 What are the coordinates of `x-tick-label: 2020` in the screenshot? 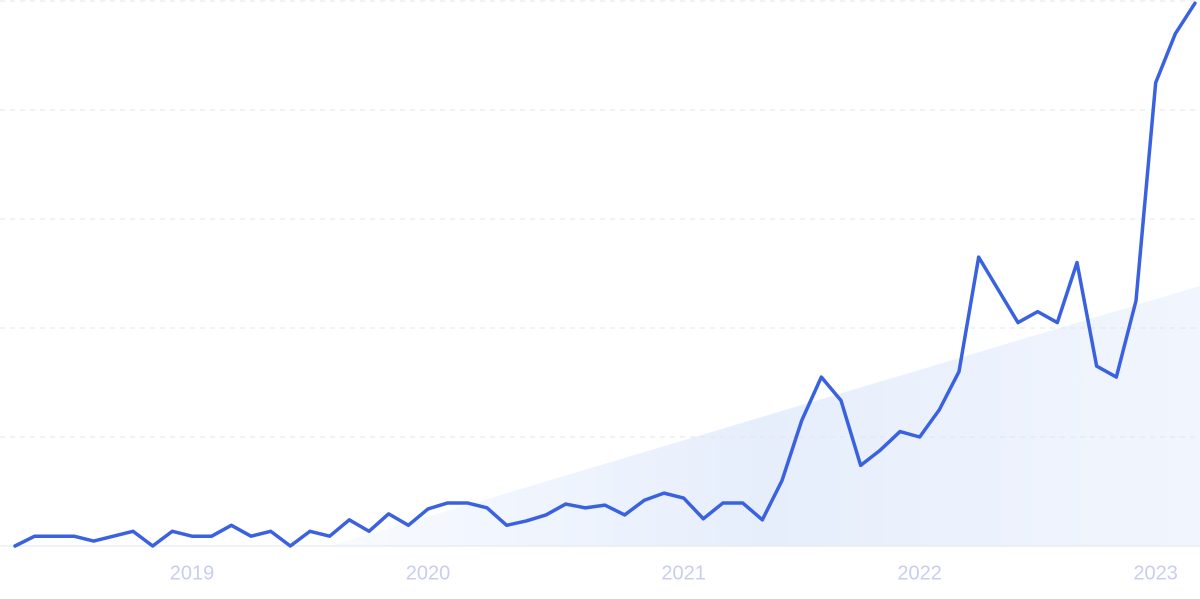 It's located at (428, 573).